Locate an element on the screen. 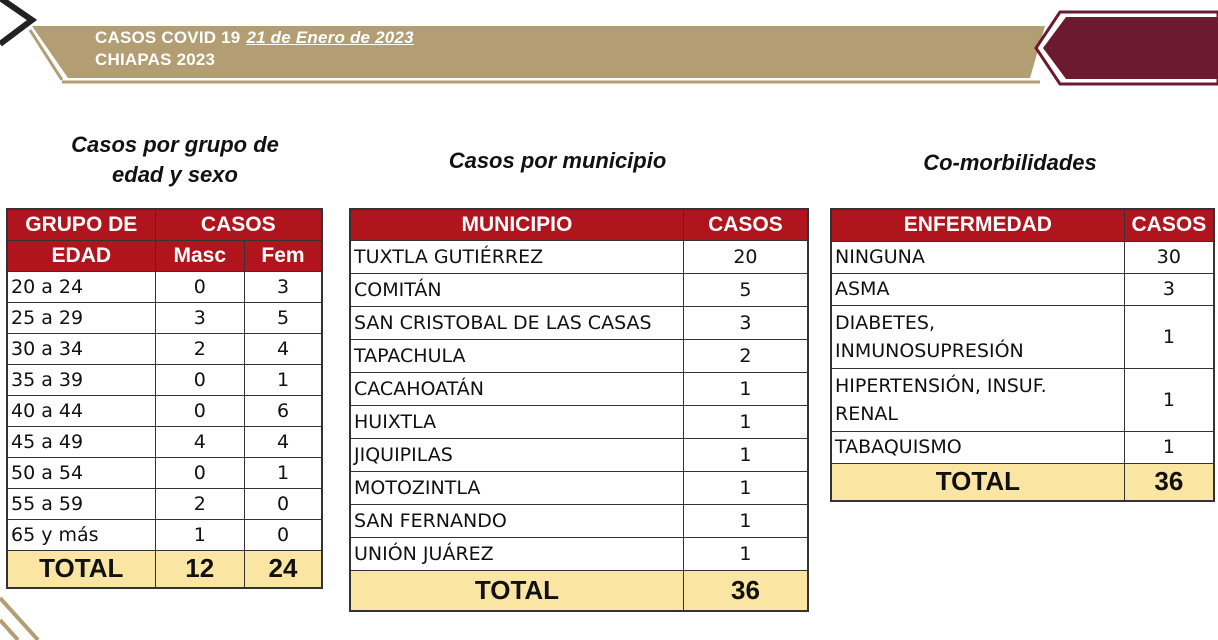 The image size is (1218, 640). municipality-name: TUXTLA GUTIÉRREZ is located at coordinates (516, 256).